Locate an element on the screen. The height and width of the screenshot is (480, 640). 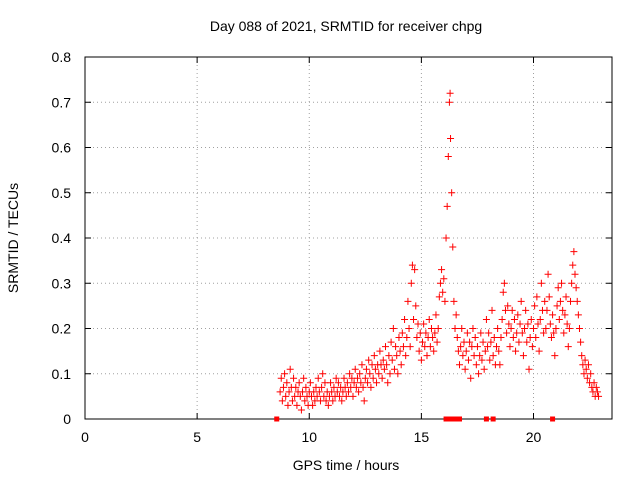
y-tick-label: 0.5 is located at coordinates (62, 193).